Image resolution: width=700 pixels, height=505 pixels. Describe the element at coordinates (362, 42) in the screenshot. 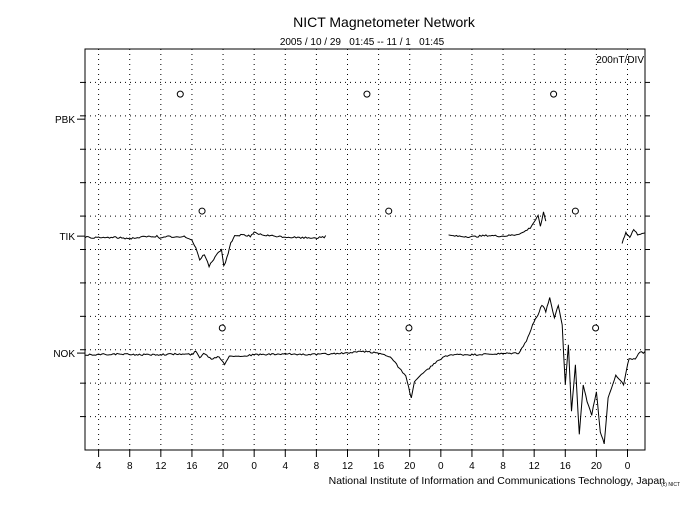

I see `chart-subtitle: 2005 / 10 / 29 01:45 -- 11 / 1 01:45` at that location.